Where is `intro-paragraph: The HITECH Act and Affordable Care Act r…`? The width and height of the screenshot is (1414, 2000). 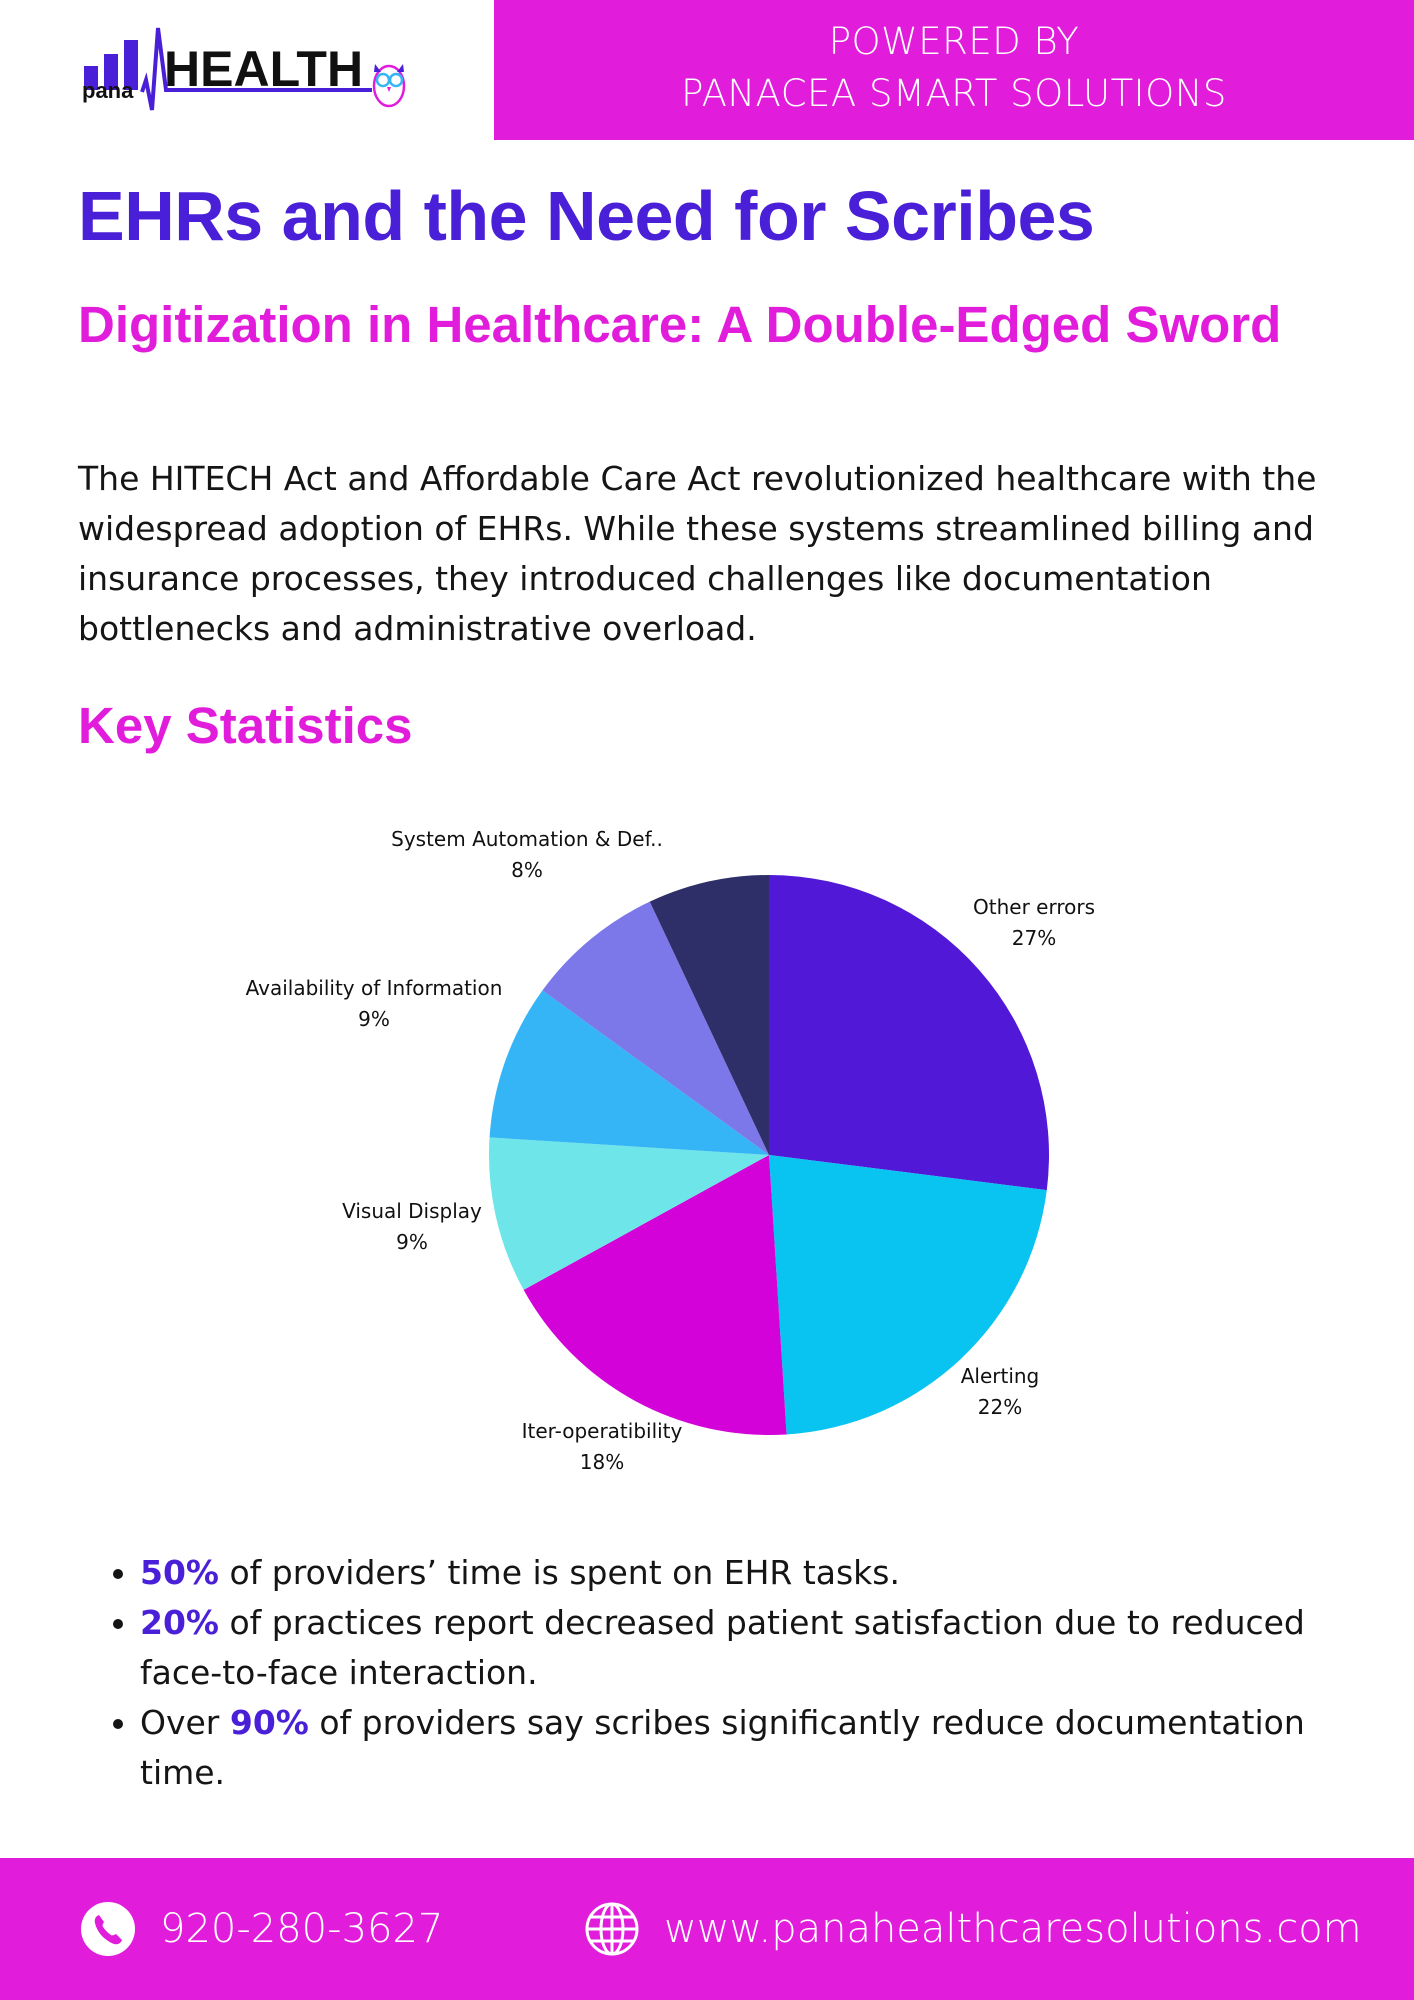 intro-paragraph: The HITECH Act and Affordable Care Act r… is located at coordinates (697, 553).